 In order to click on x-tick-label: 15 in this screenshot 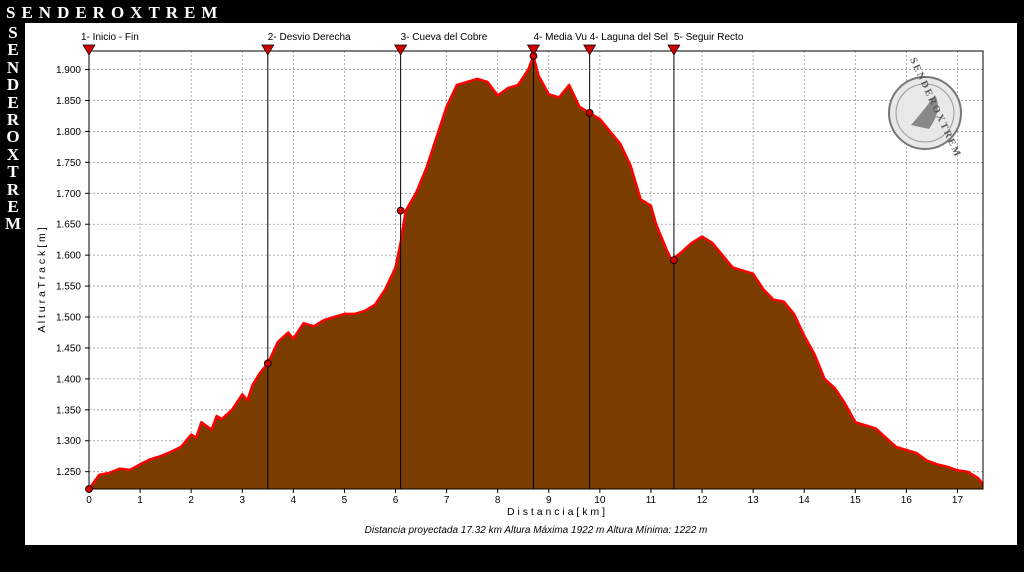, I will do `click(856, 500)`.